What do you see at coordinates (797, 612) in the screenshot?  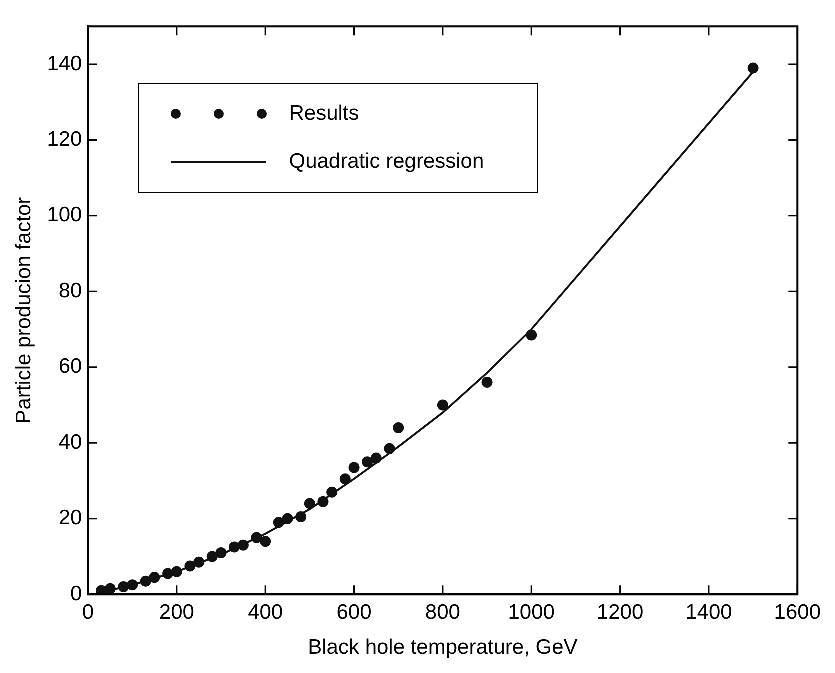 I see `x-tick-label: 1600` at bounding box center [797, 612].